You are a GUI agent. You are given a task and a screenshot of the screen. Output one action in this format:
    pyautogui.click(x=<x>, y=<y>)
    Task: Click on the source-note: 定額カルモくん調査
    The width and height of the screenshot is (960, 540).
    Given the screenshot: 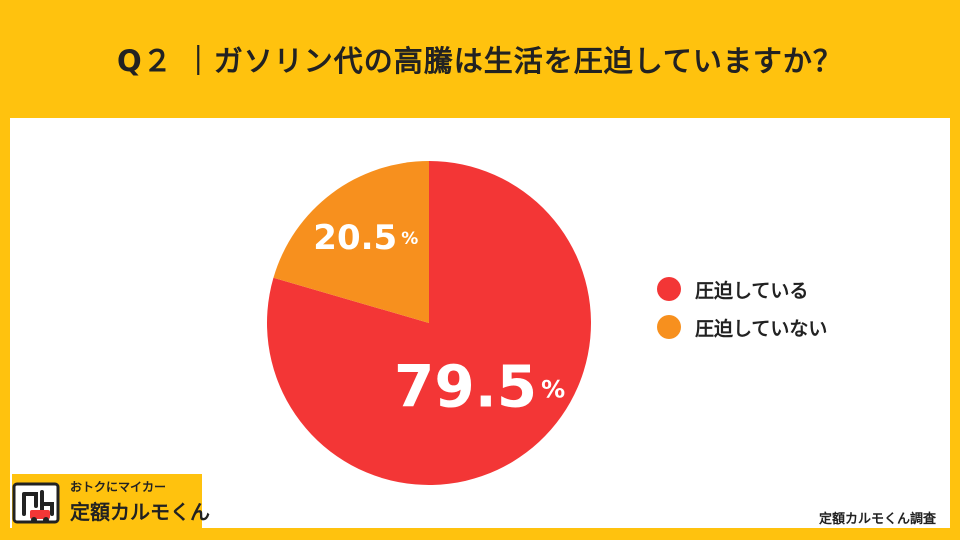 What is the action you would take?
    pyautogui.click(x=877, y=519)
    